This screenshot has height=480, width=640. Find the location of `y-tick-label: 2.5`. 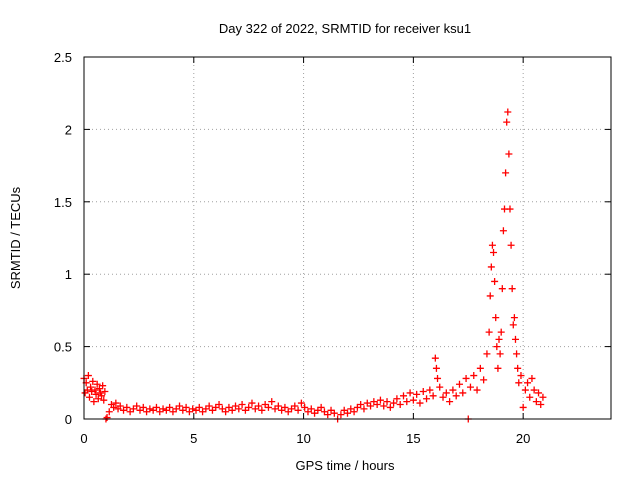

y-tick-label: 2.5 is located at coordinates (63, 57).